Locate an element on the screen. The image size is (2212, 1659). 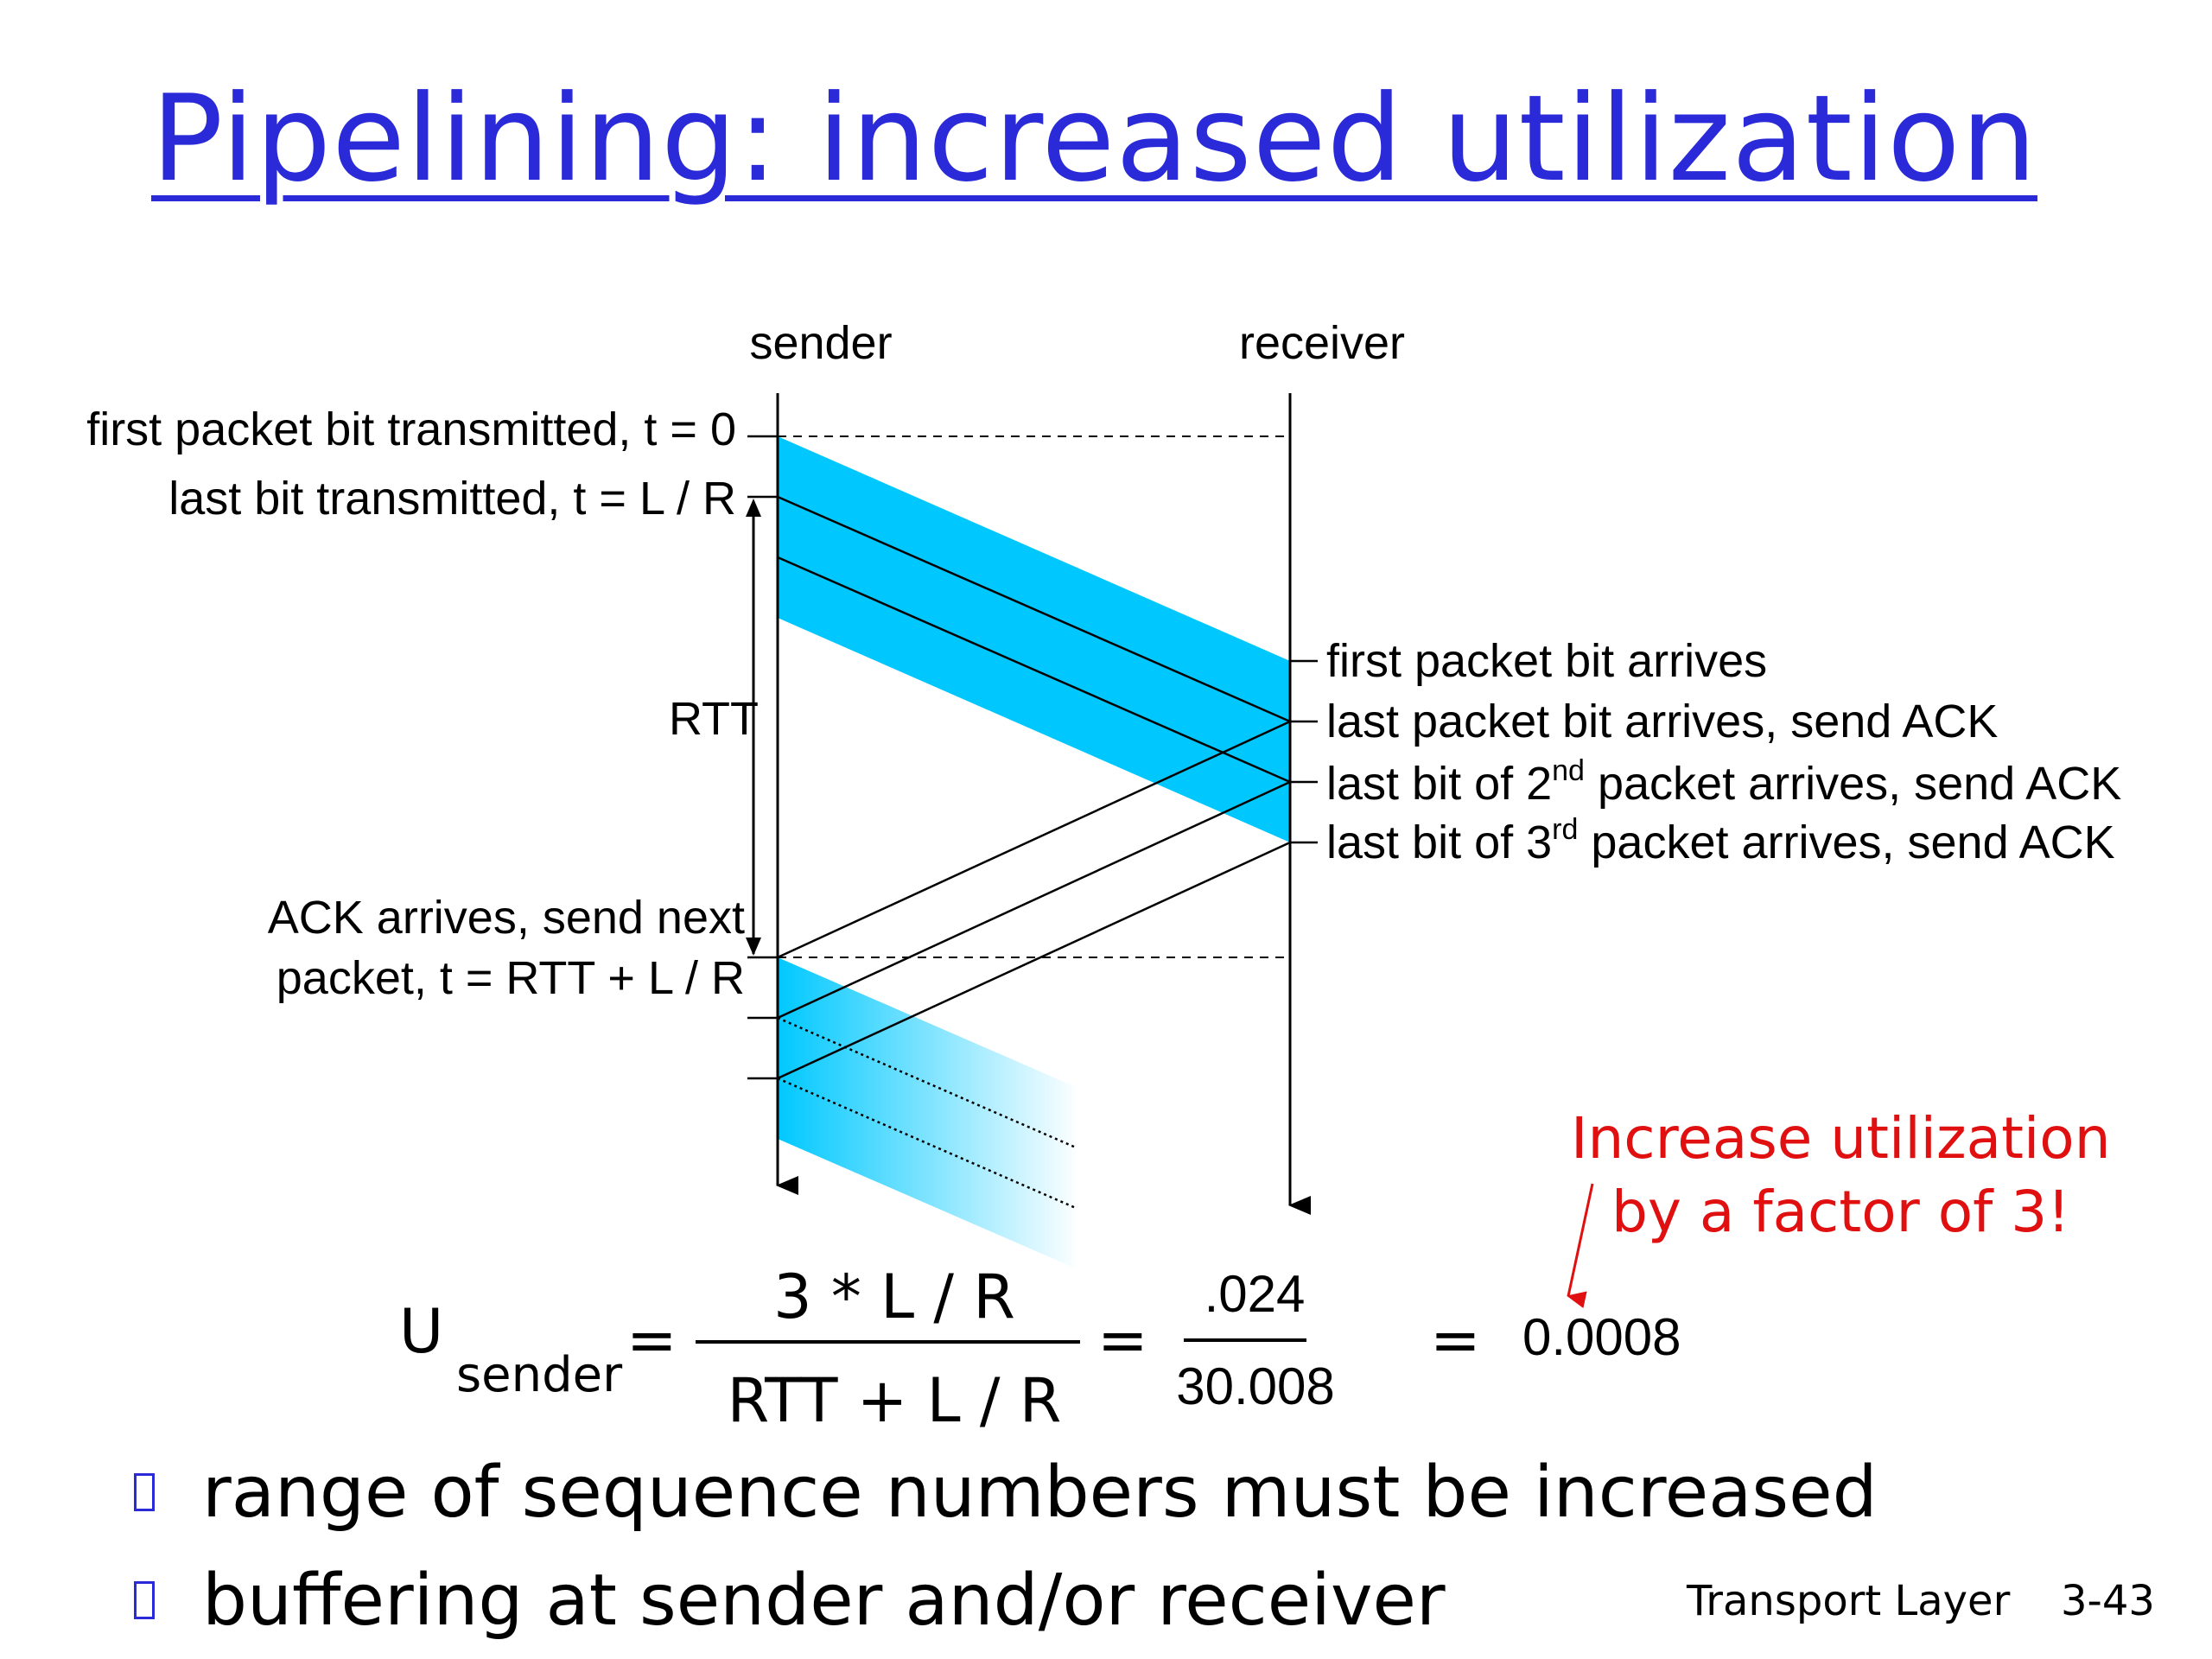
callout-line-2: by a factor of 3! is located at coordinates (1840, 1212).